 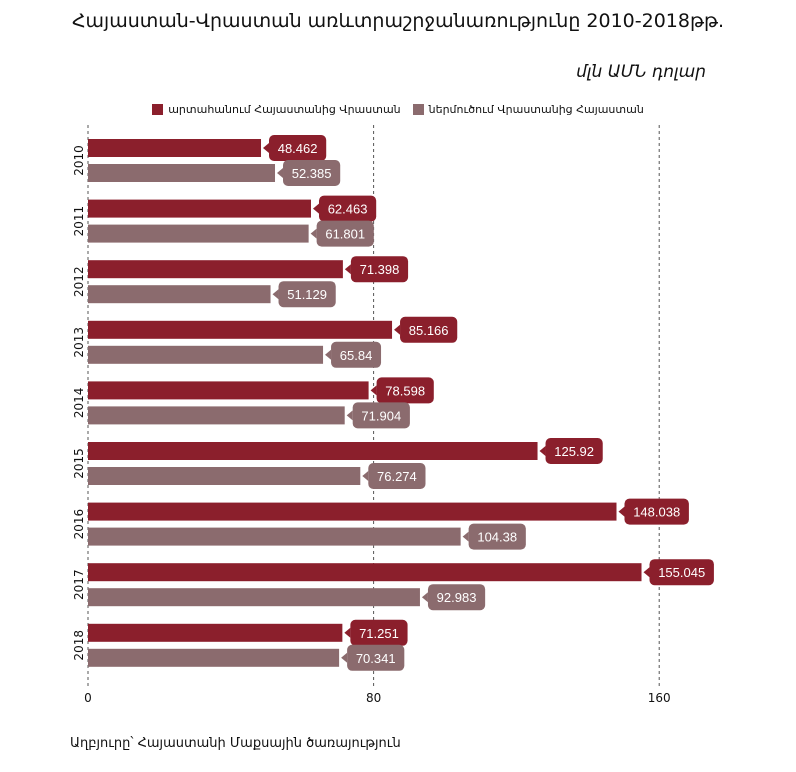 I want to click on value-label: 78.598, so click(x=405, y=390).